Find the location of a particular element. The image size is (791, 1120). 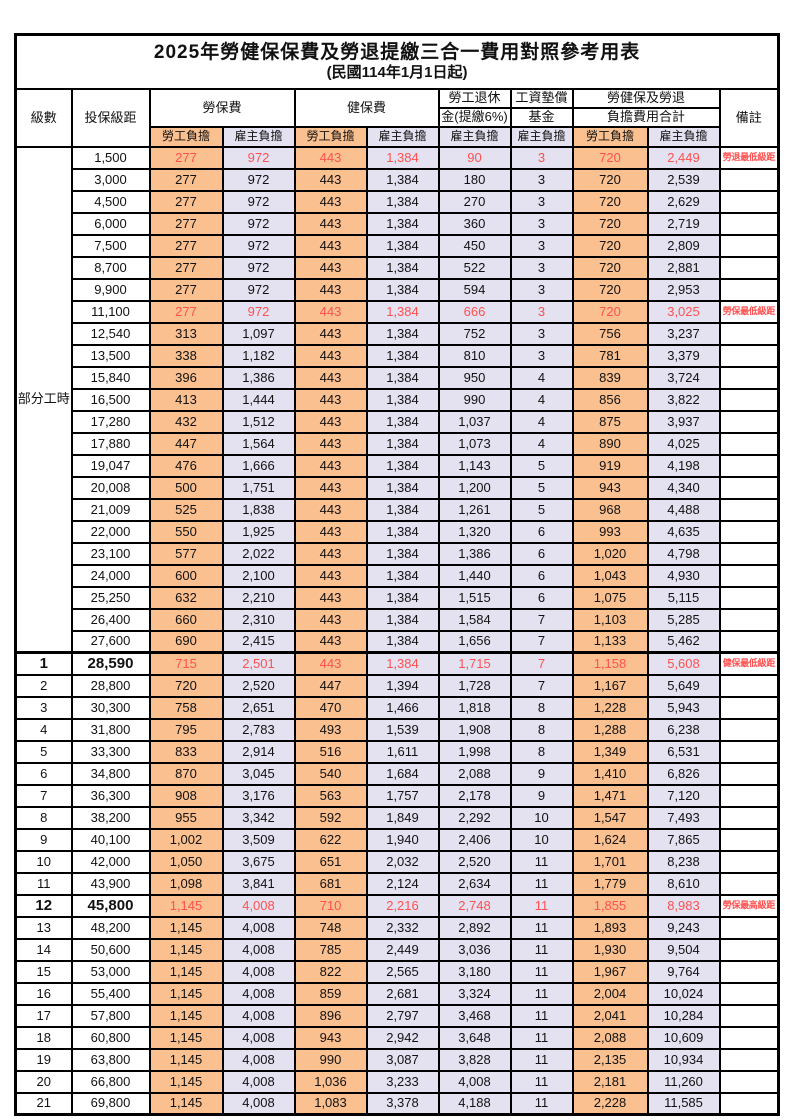

value-cell: 1,471 is located at coordinates (610, 795).